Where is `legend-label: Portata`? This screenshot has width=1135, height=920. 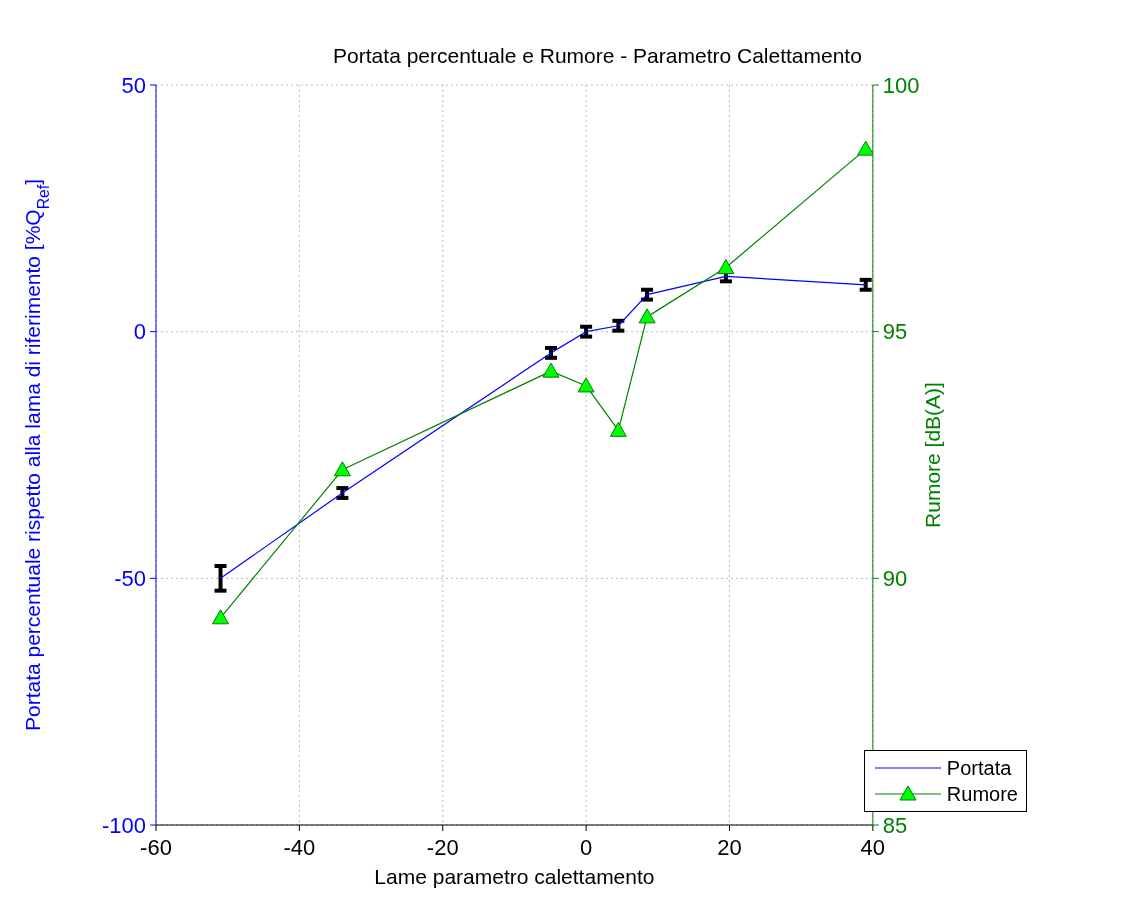 legend-label: Portata is located at coordinates (979, 768).